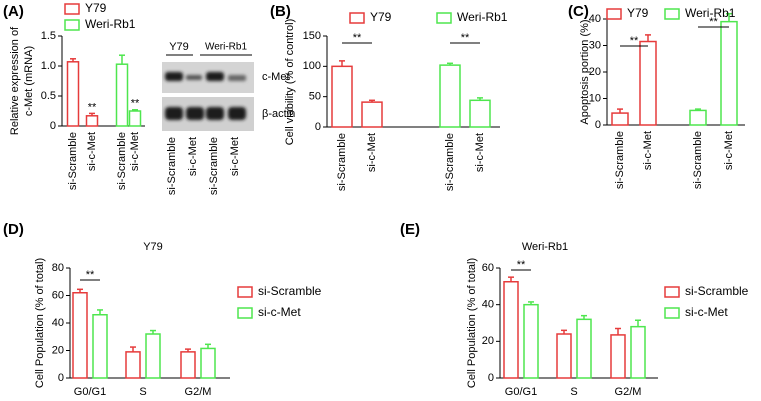 This screenshot has width=761, height=401. Describe the element at coordinates (13, 229) in the screenshot. I see `panel-label: (D)` at that location.